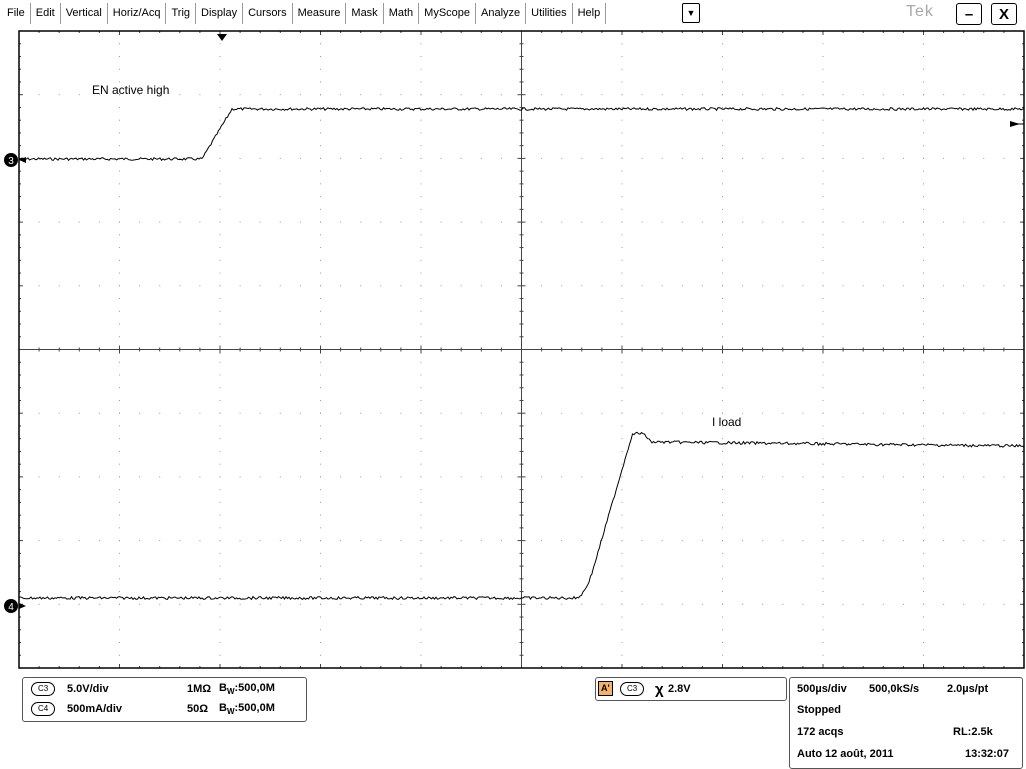  What do you see at coordinates (220, 13) in the screenshot?
I see `menu-item-display: Display` at bounding box center [220, 13].